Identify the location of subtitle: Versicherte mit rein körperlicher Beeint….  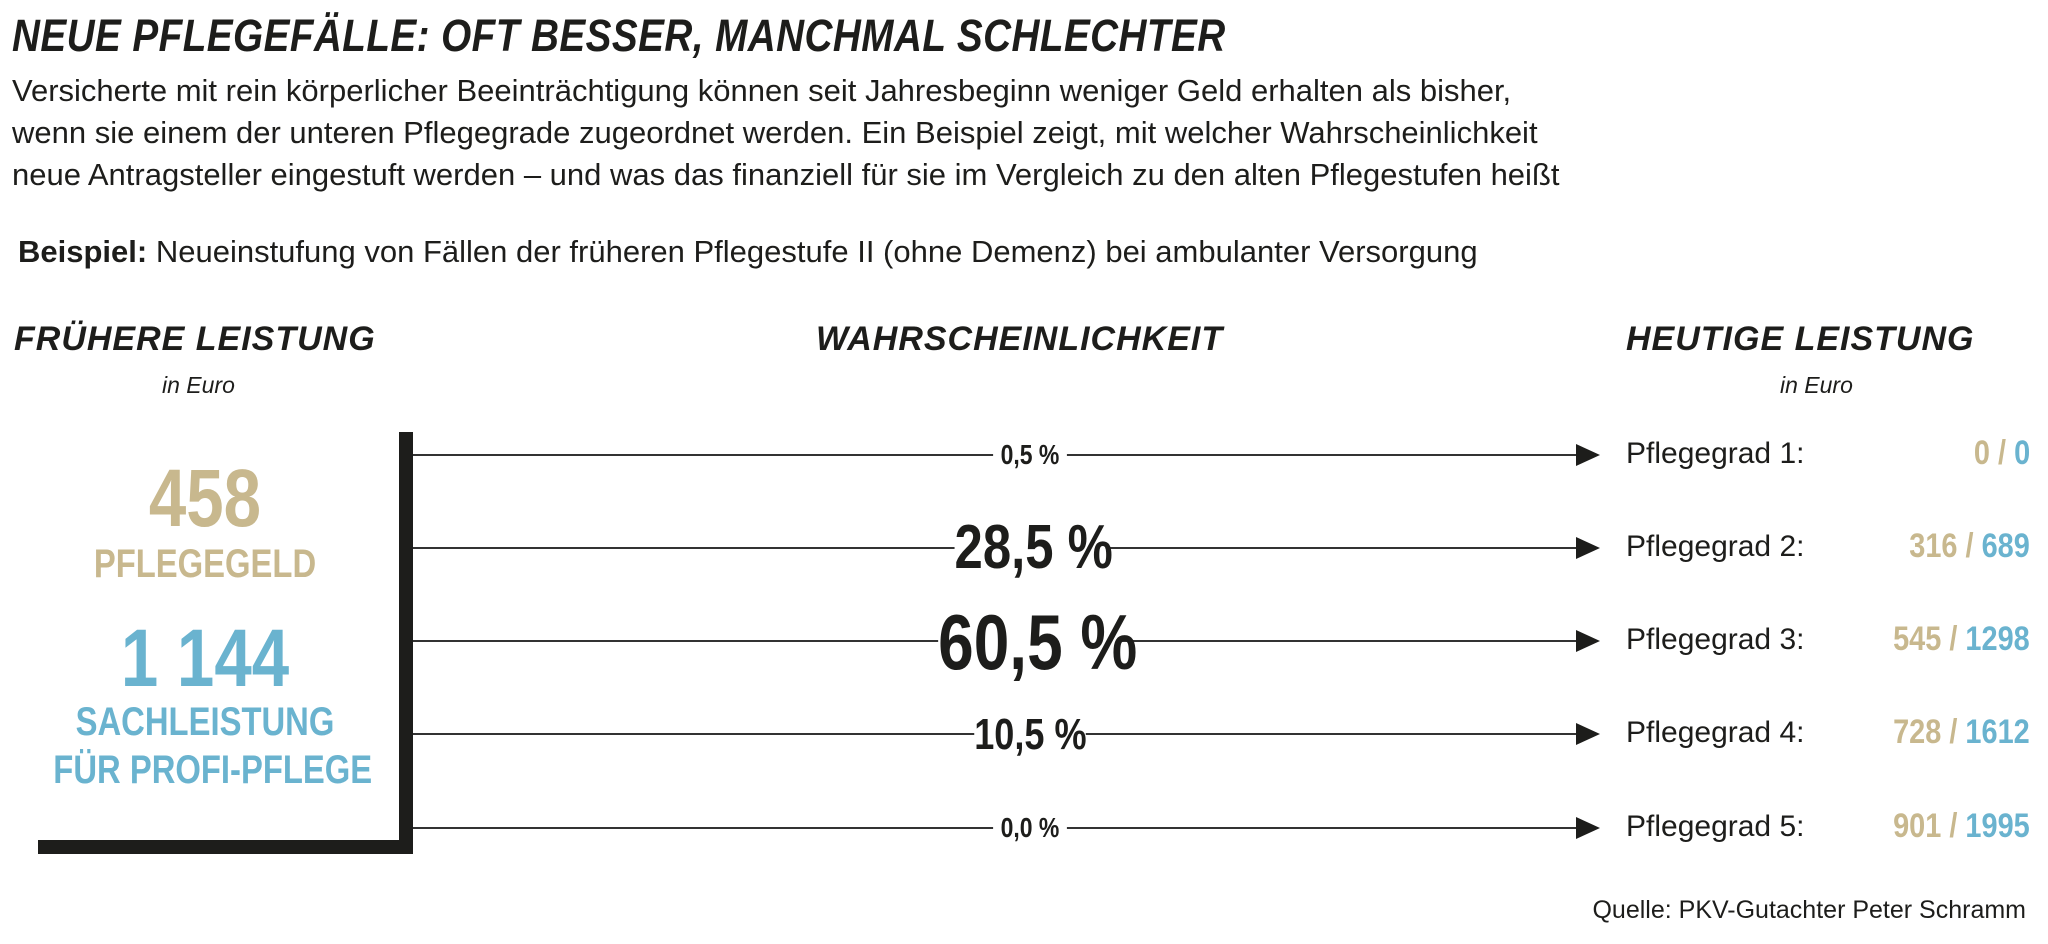
(962, 133).